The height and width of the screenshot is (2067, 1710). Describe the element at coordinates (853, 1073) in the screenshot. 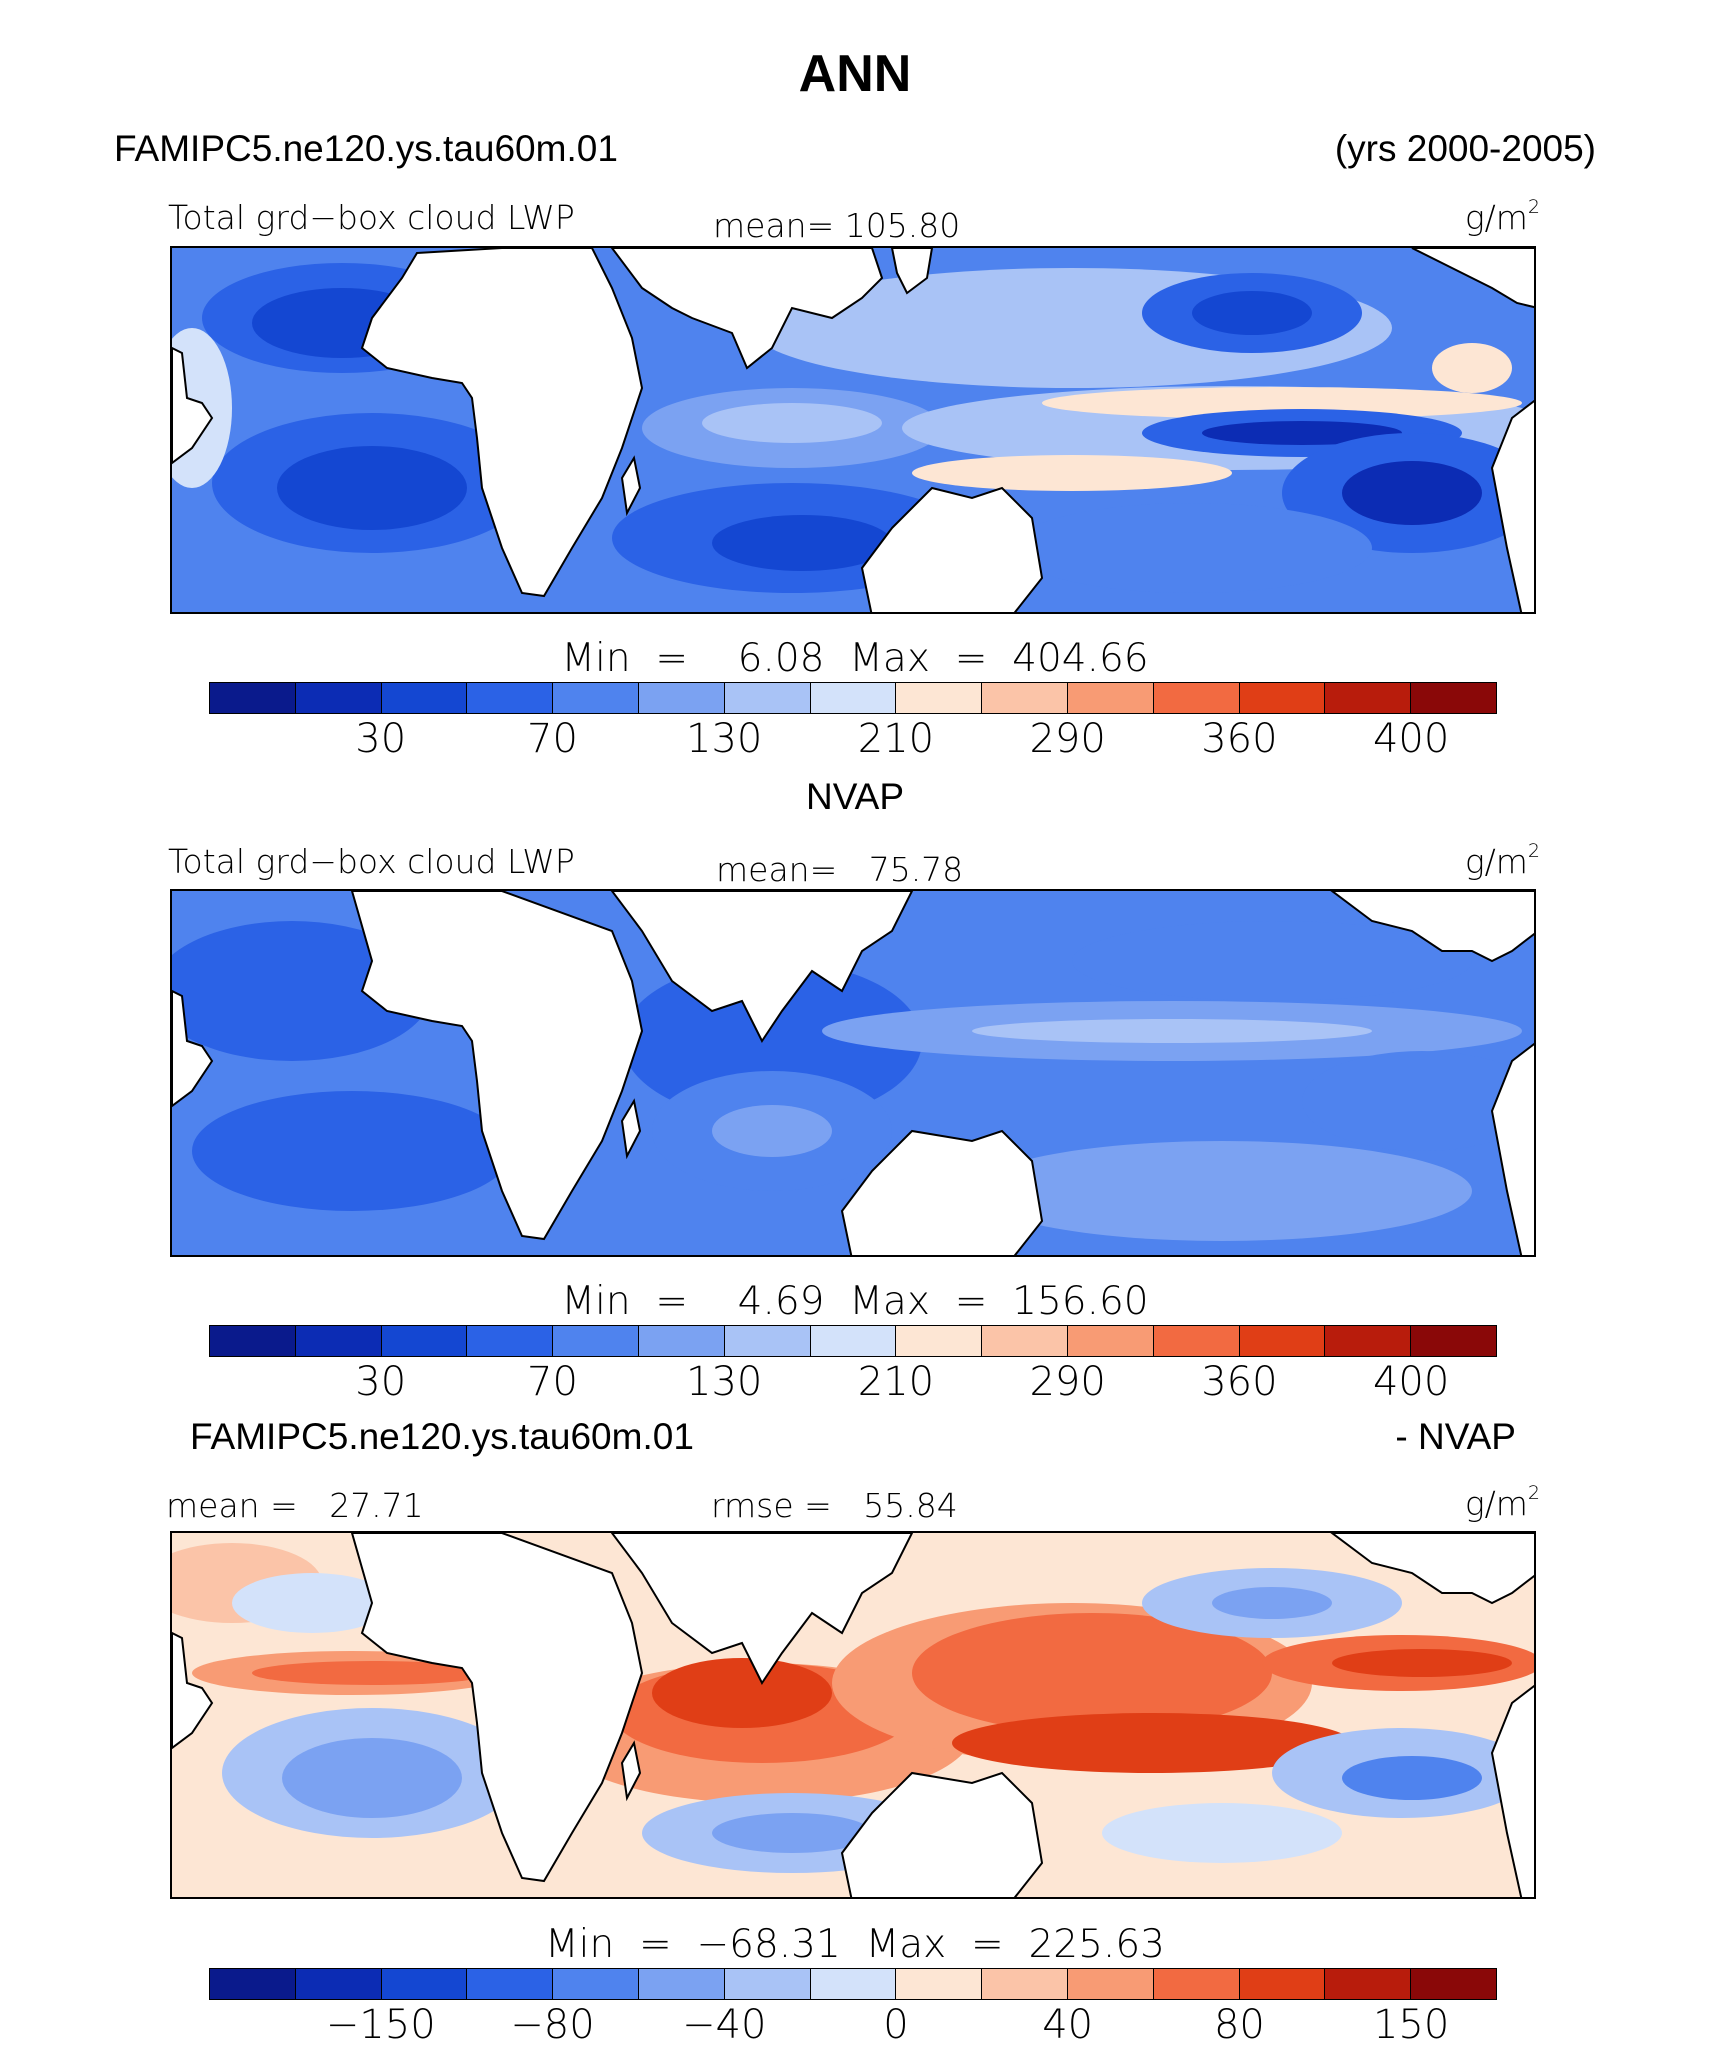

I see `panel2-map-svg` at that location.